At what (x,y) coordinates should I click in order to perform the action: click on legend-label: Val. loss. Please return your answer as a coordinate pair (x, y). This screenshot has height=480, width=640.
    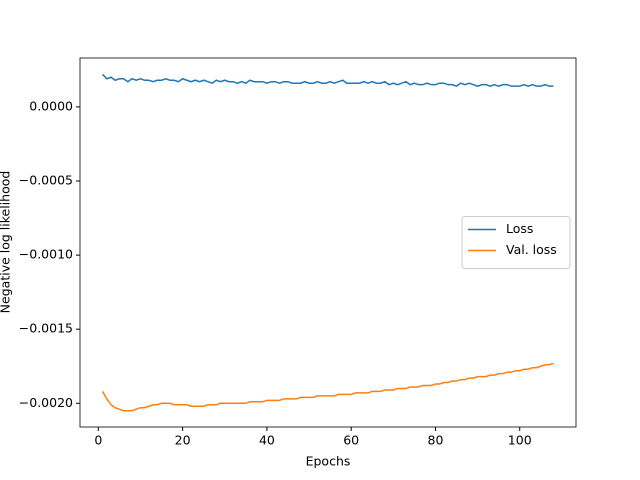
    Looking at the image, I should click on (531, 249).